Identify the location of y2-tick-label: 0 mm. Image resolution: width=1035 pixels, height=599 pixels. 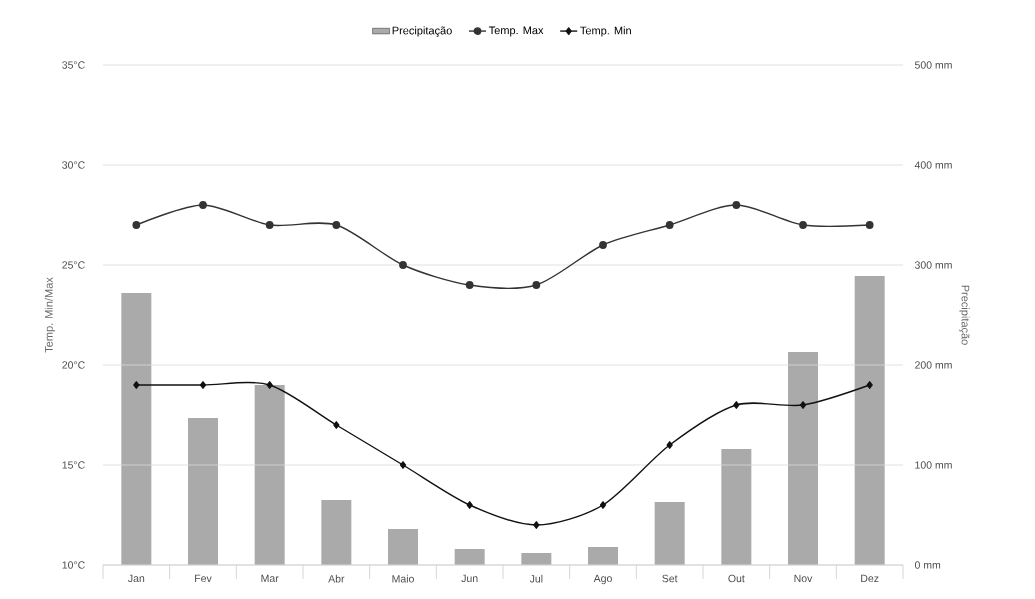
(927, 565).